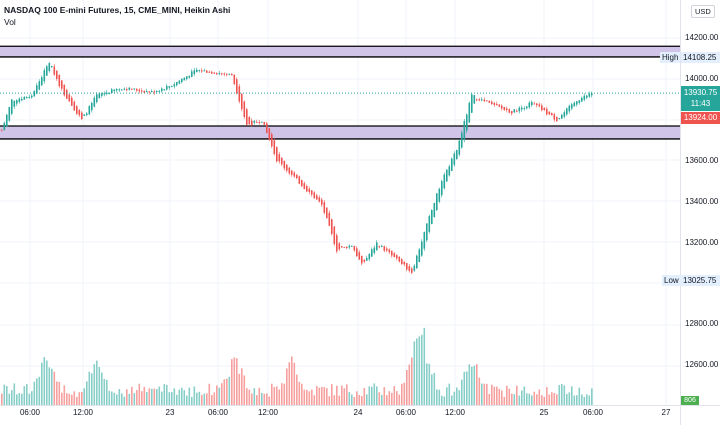 The width and height of the screenshot is (720, 425). Describe the element at coordinates (700, 103) in the screenshot. I see `bar-countdown: 11:43` at that location.